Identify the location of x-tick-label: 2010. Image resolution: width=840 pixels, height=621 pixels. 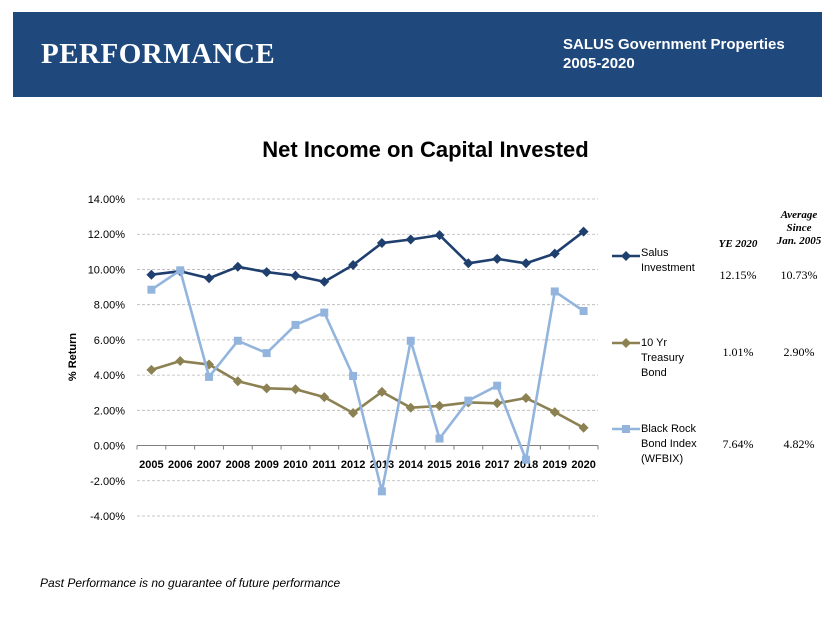
(295, 465).